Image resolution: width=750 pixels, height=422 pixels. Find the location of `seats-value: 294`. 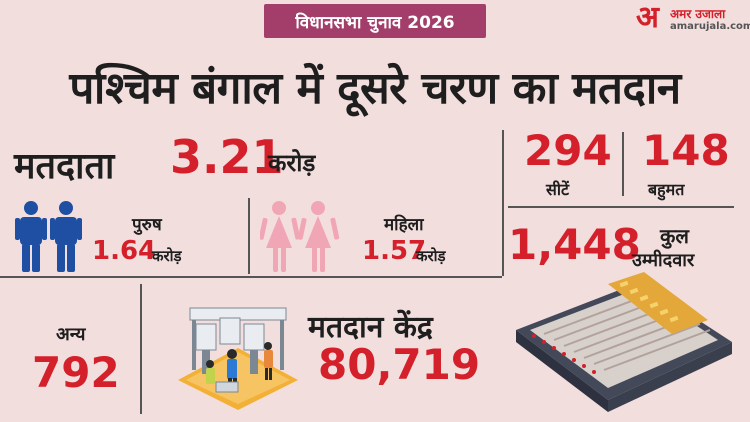

seats-value: 294 is located at coordinates (568, 150).